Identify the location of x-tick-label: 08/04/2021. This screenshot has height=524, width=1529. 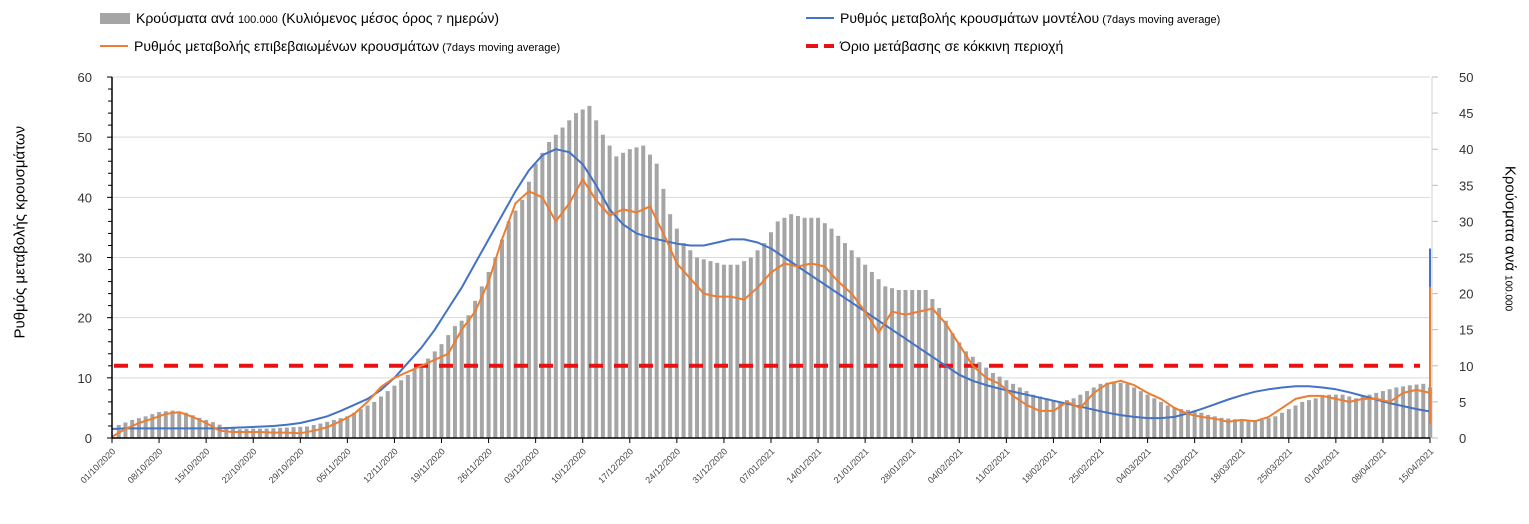
(1368, 465).